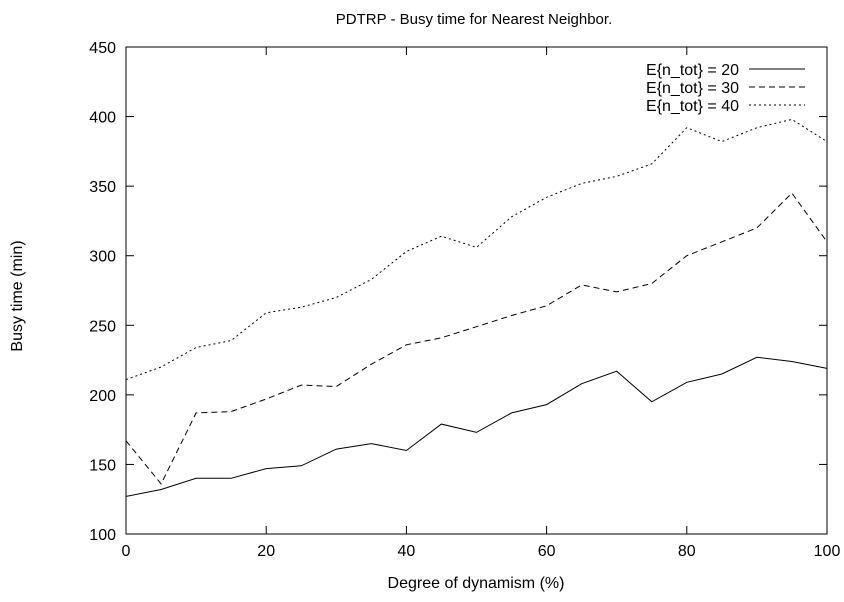 This screenshot has width=844, height=602. I want to click on legend-label-3: E{n_tot} = 40, so click(692, 106).